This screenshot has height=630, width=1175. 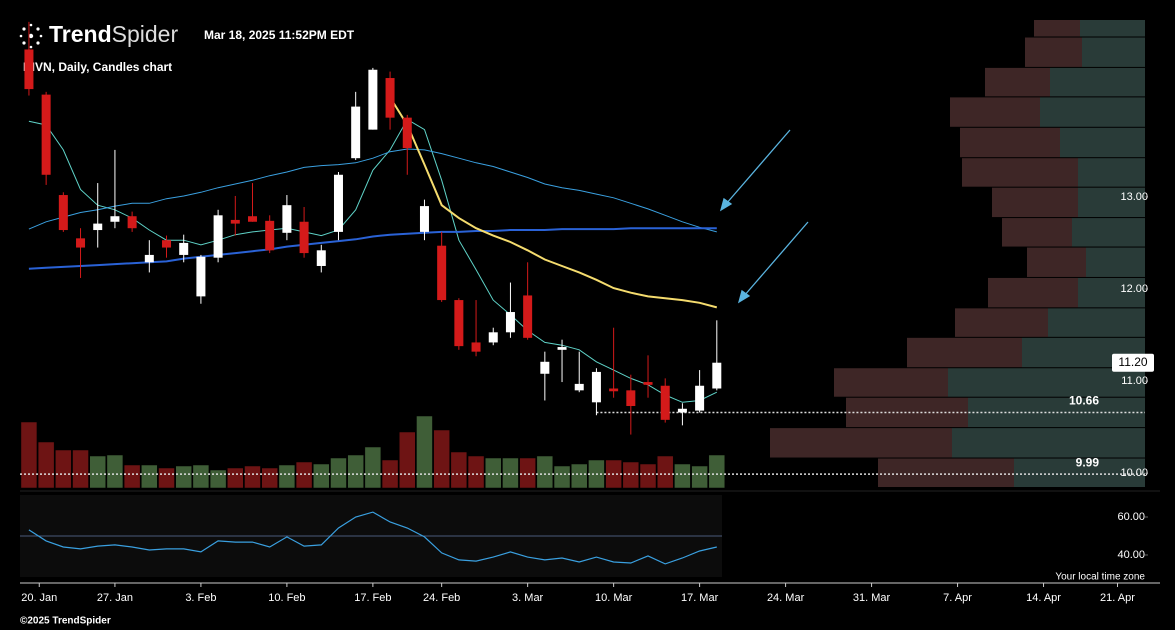 What do you see at coordinates (372, 598) in the screenshot?
I see `x-tick-label: 17. Feb` at bounding box center [372, 598].